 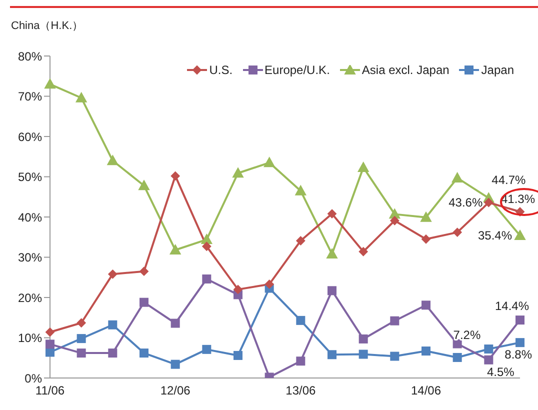 I want to click on legend-label: Japan, so click(x=497, y=70).